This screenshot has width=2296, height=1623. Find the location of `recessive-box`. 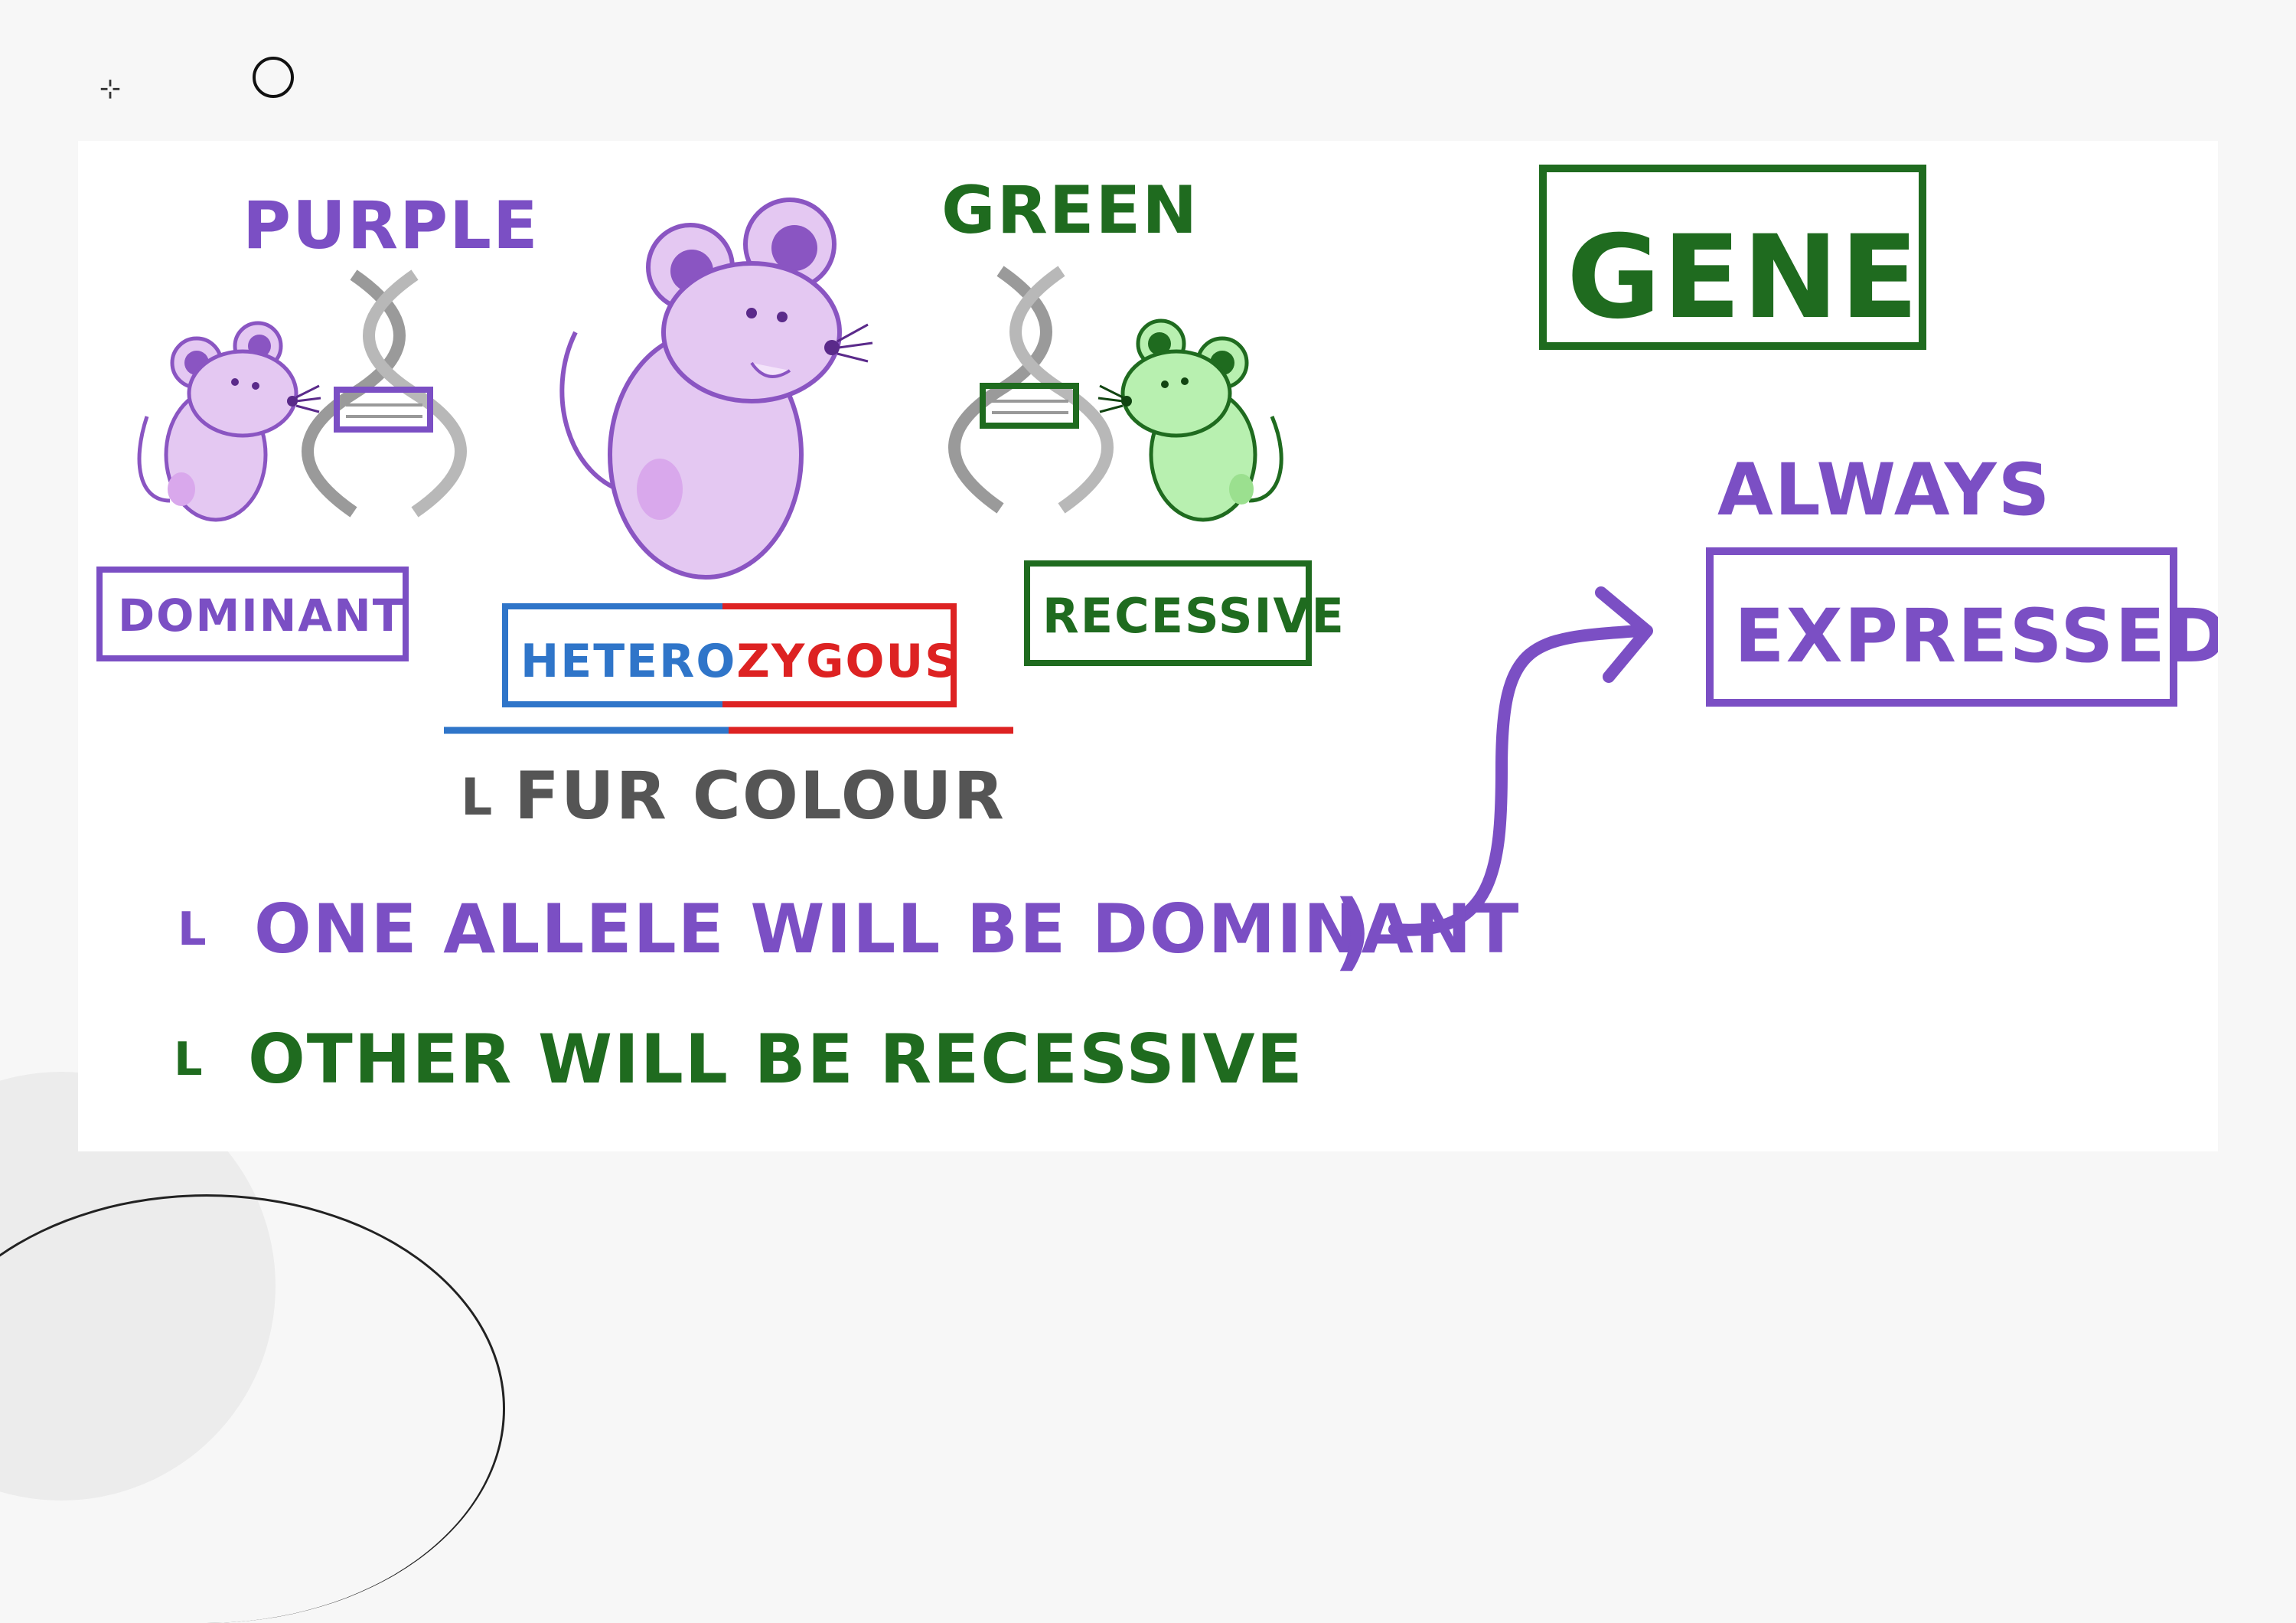

recessive-box is located at coordinates (1168, 613).